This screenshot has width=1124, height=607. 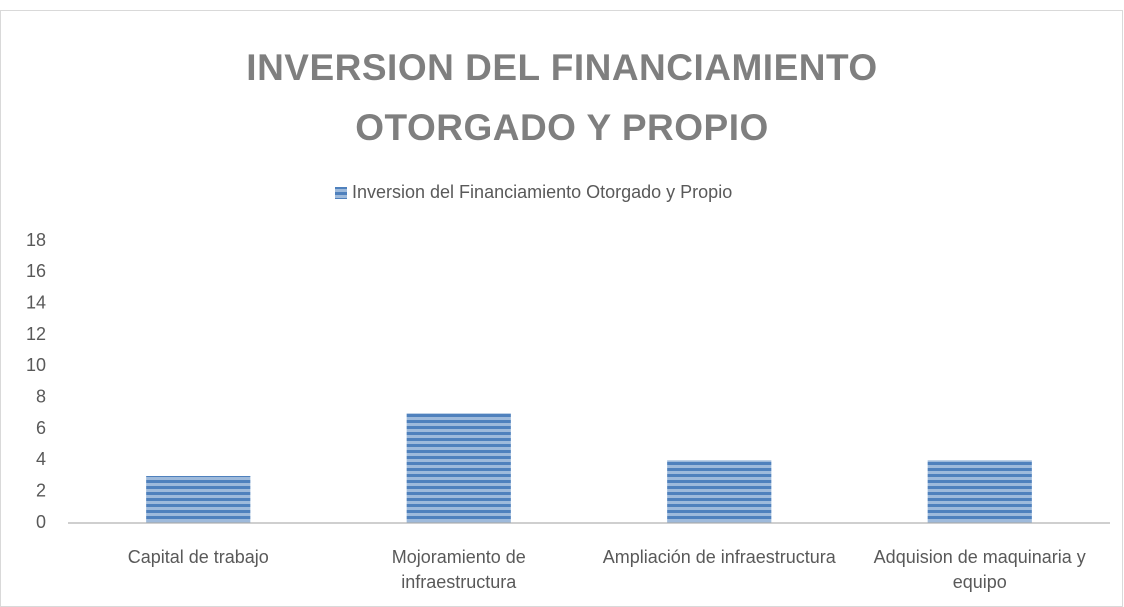 I want to click on y-tick-label: 14, so click(x=36, y=302).